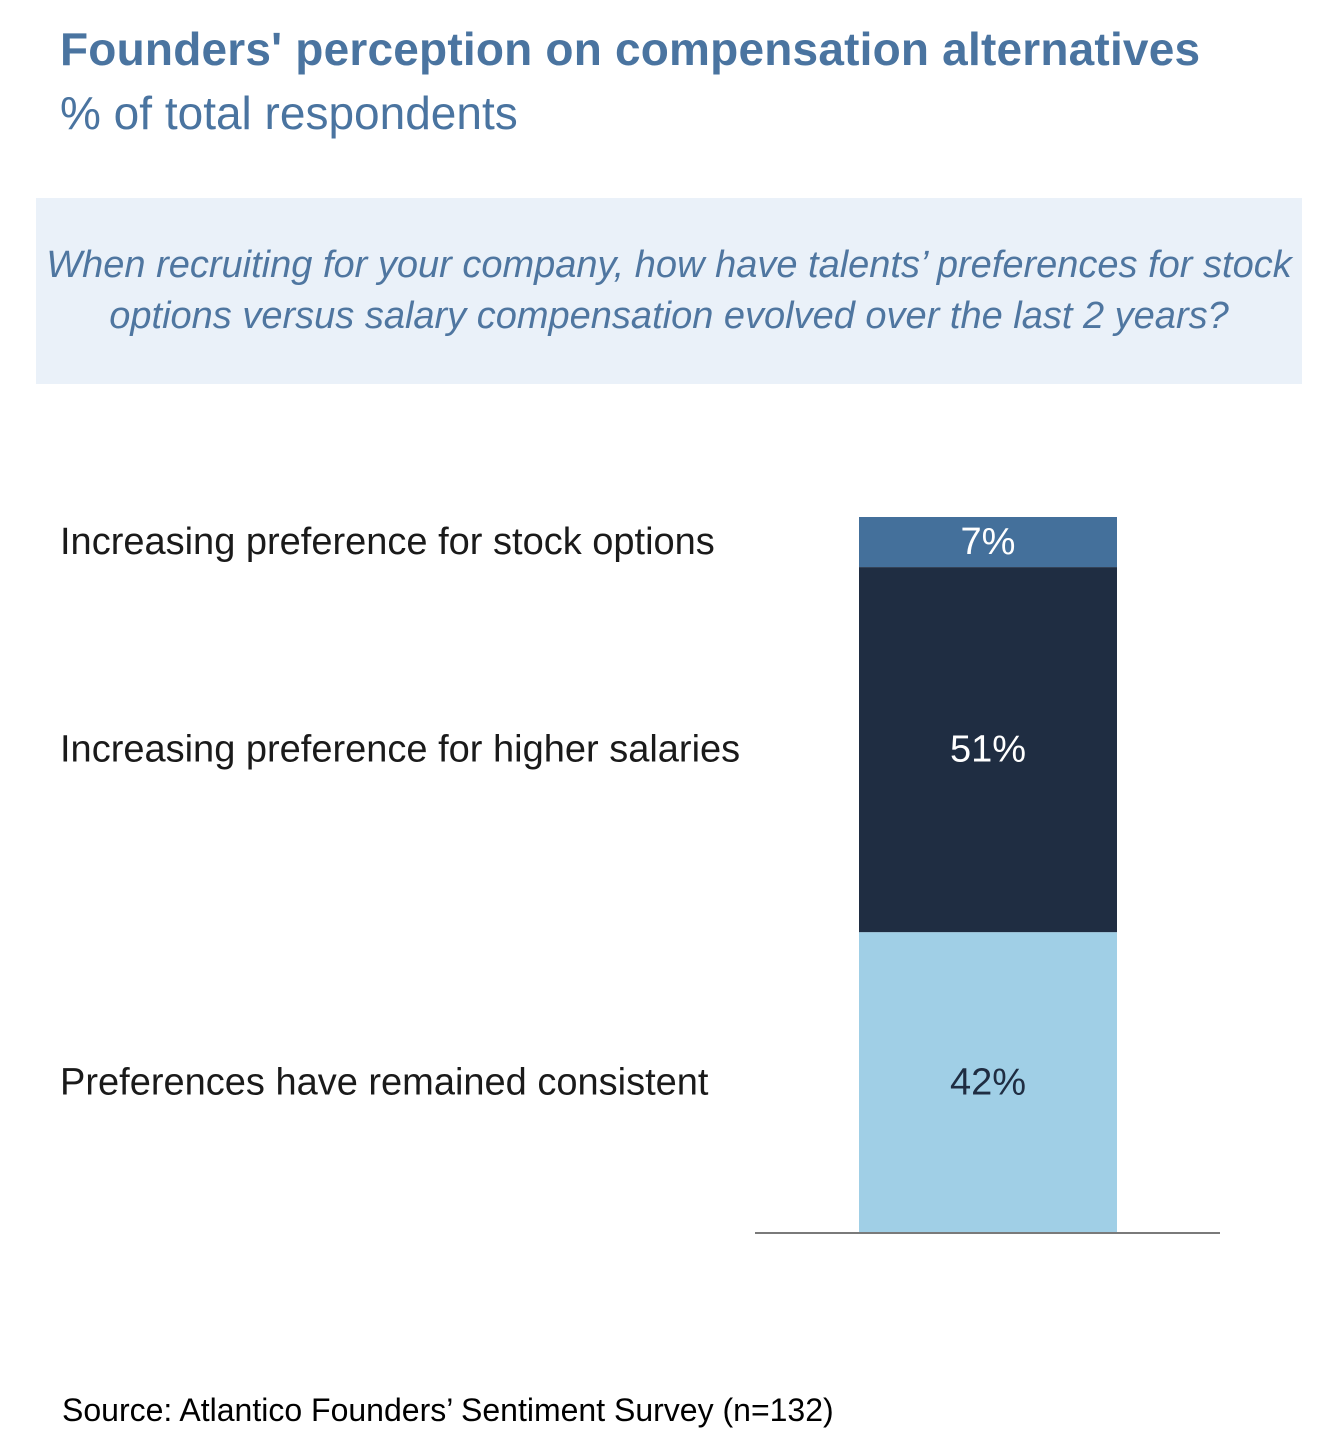 This screenshot has width=1344, height=1452. What do you see at coordinates (289, 113) in the screenshot?
I see `chart-subtitle: % of total respondents` at bounding box center [289, 113].